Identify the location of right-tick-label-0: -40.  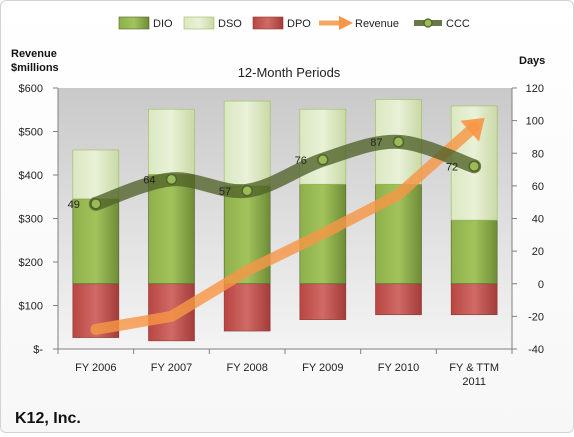
(536, 350).